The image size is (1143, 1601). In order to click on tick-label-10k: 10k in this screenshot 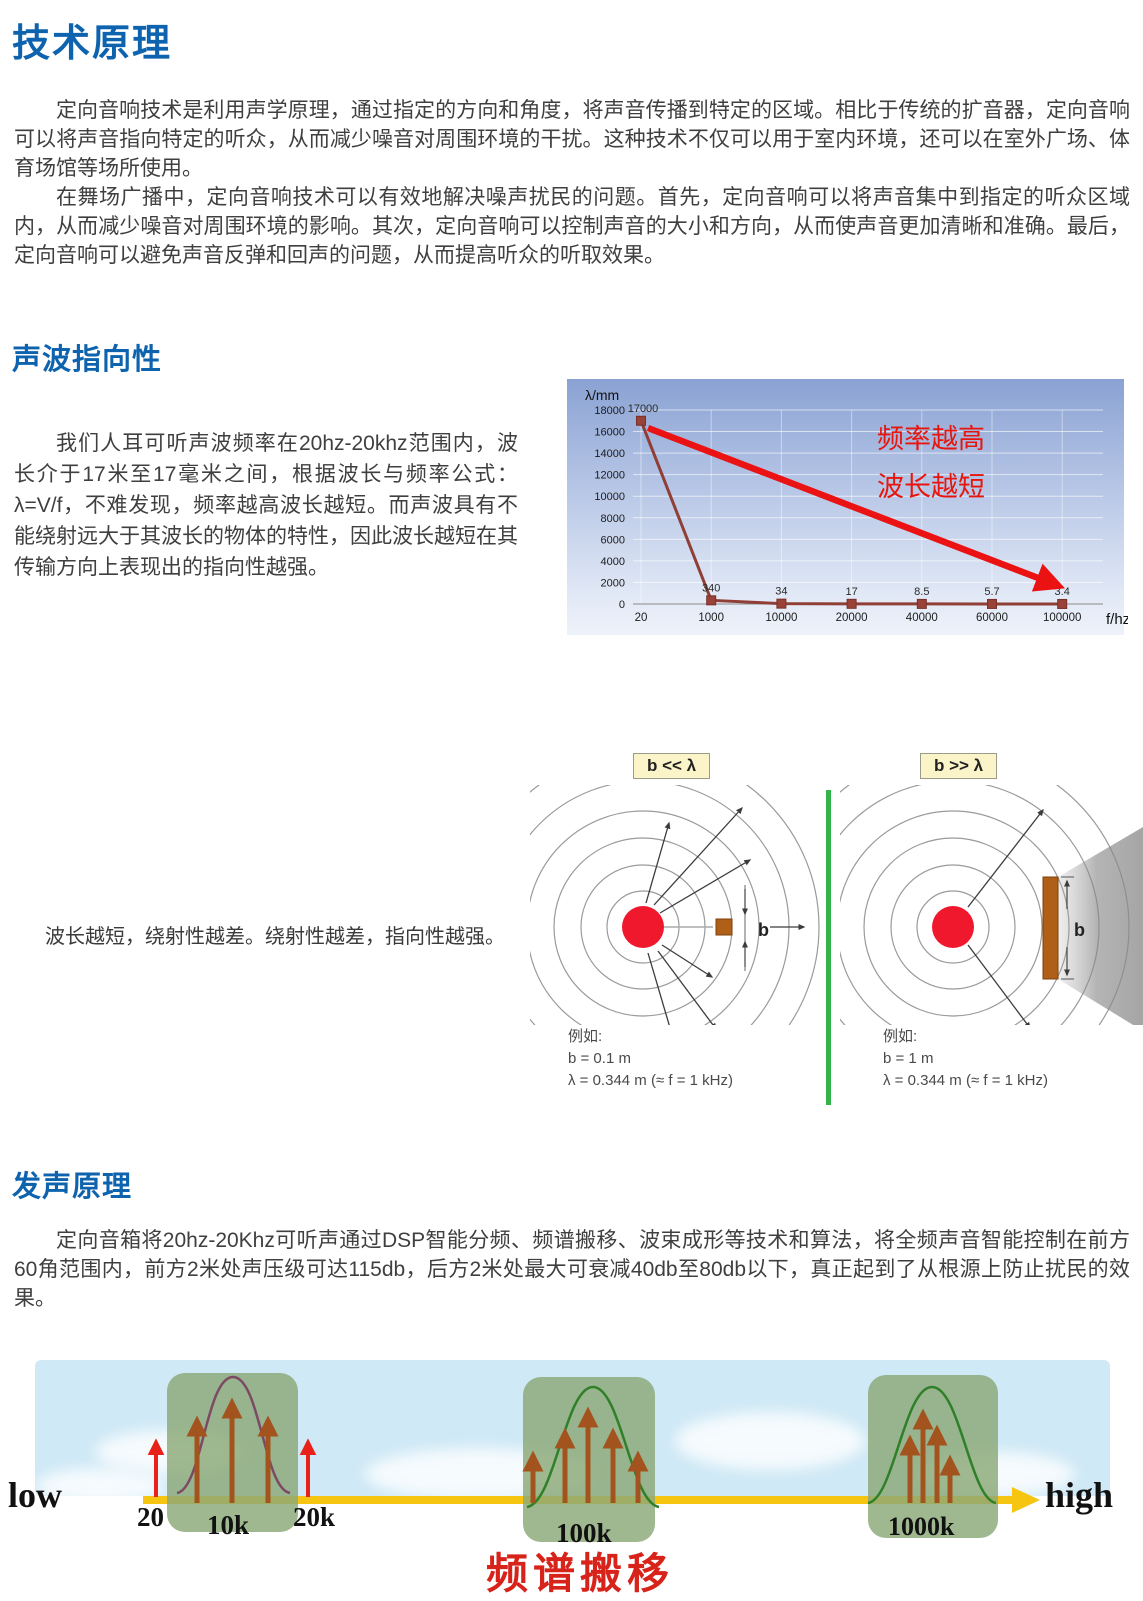, I will do `click(228, 1525)`.